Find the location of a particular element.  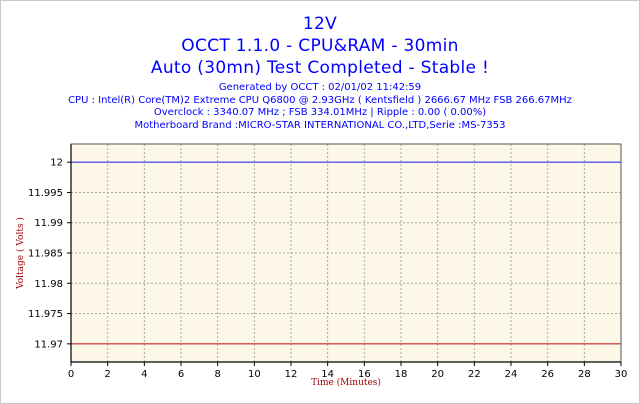

x-tick-label: 16 is located at coordinates (364, 374).